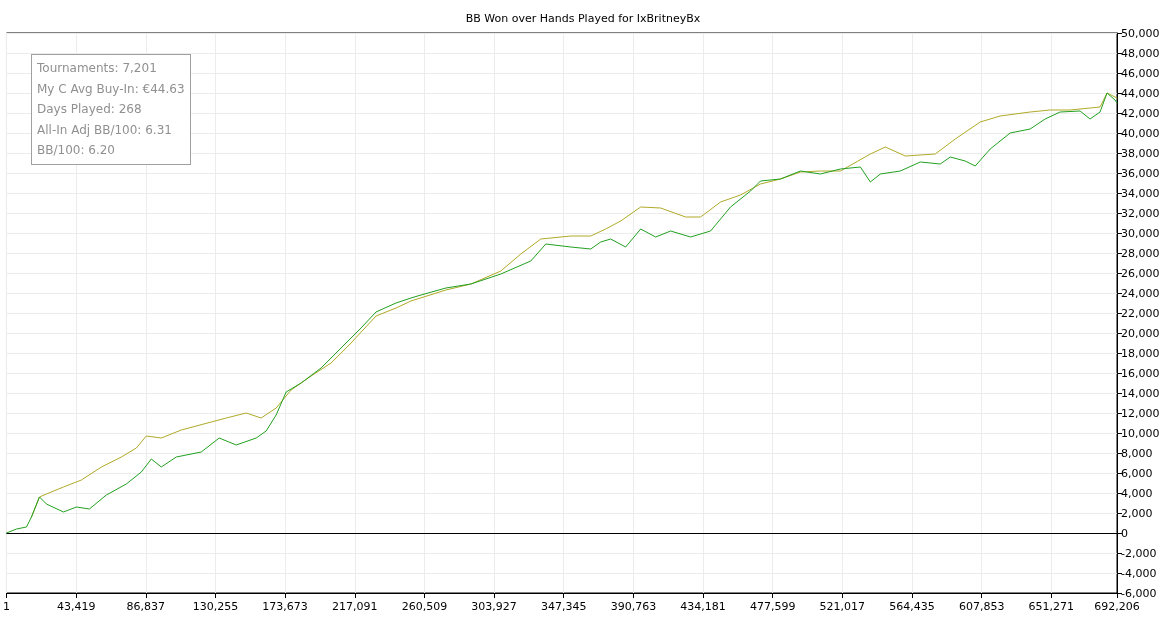  Describe the element at coordinates (1140, 313) in the screenshot. I see `y-tick-label: 22,000` at that location.